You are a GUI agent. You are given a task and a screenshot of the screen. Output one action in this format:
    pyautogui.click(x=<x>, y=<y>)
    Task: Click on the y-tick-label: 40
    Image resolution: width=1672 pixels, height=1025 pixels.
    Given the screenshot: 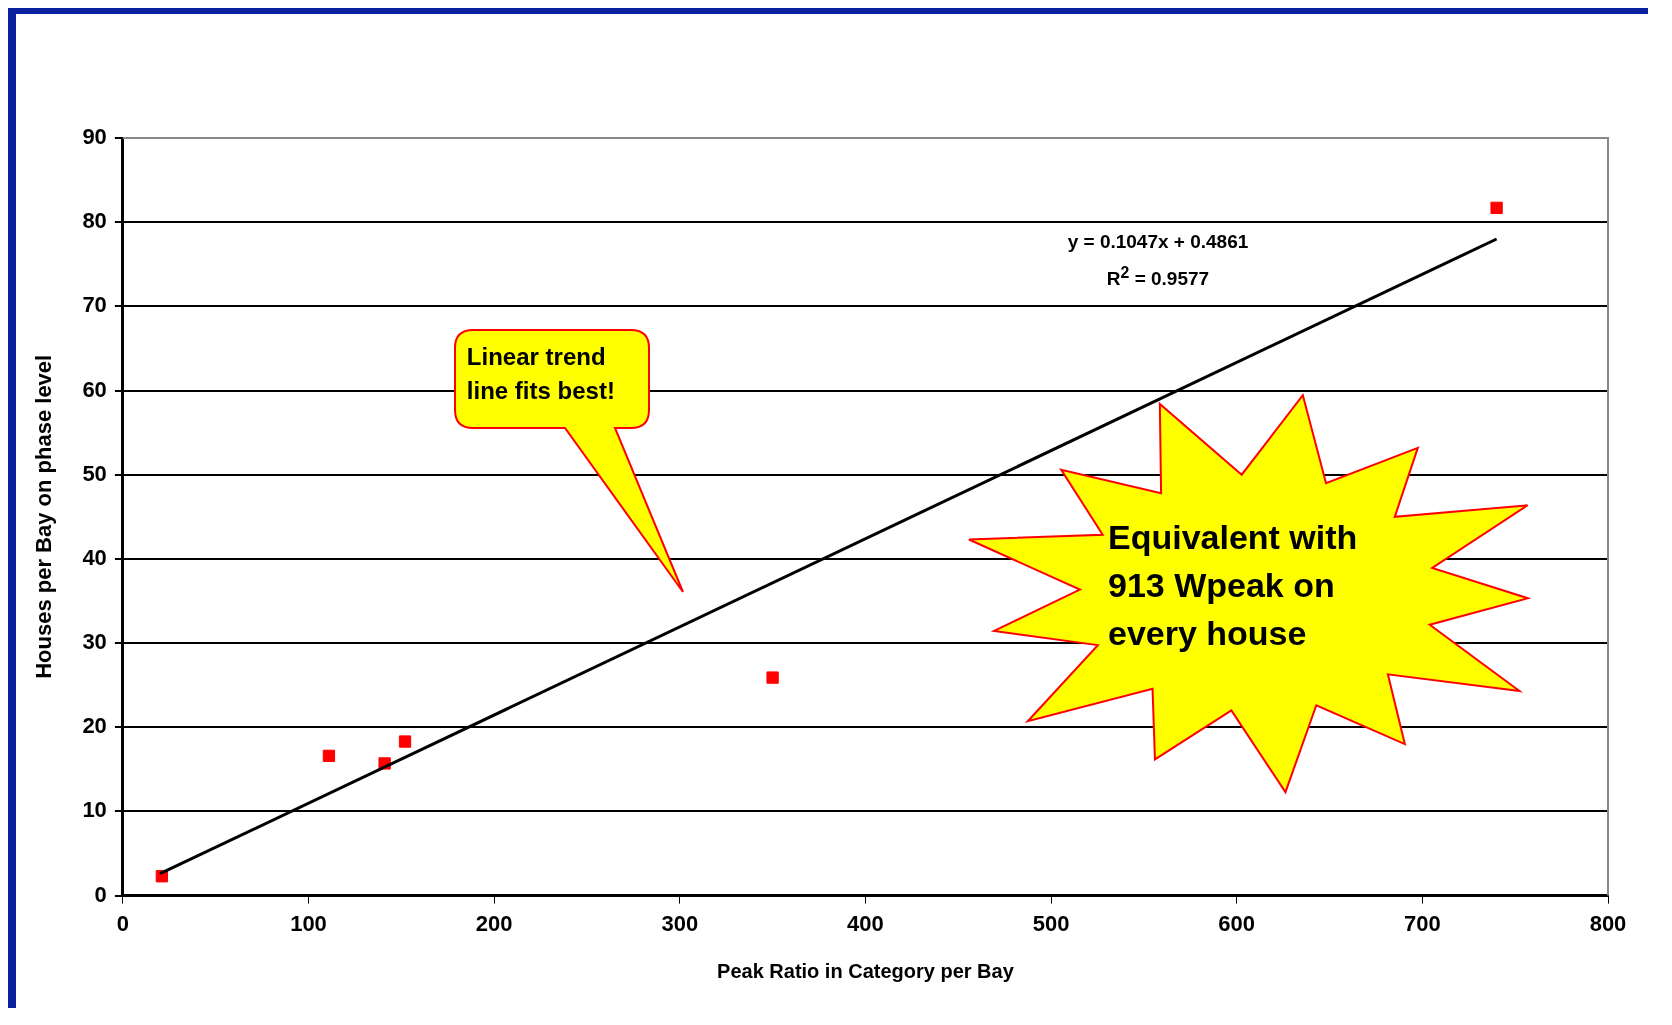 What is the action you would take?
    pyautogui.click(x=94, y=557)
    